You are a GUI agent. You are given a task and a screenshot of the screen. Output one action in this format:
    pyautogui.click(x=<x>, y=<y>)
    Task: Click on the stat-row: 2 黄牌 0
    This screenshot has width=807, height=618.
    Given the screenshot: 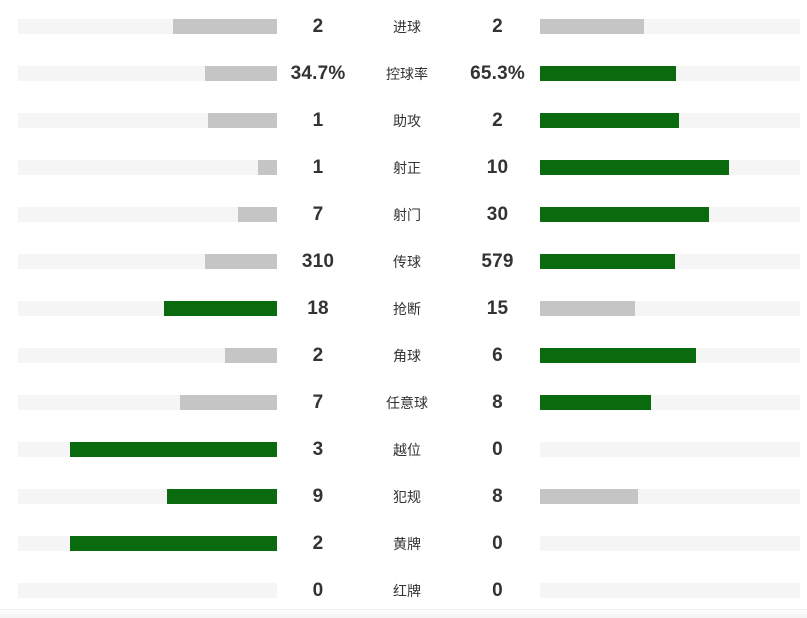 What is the action you would take?
    pyautogui.click(x=403, y=543)
    